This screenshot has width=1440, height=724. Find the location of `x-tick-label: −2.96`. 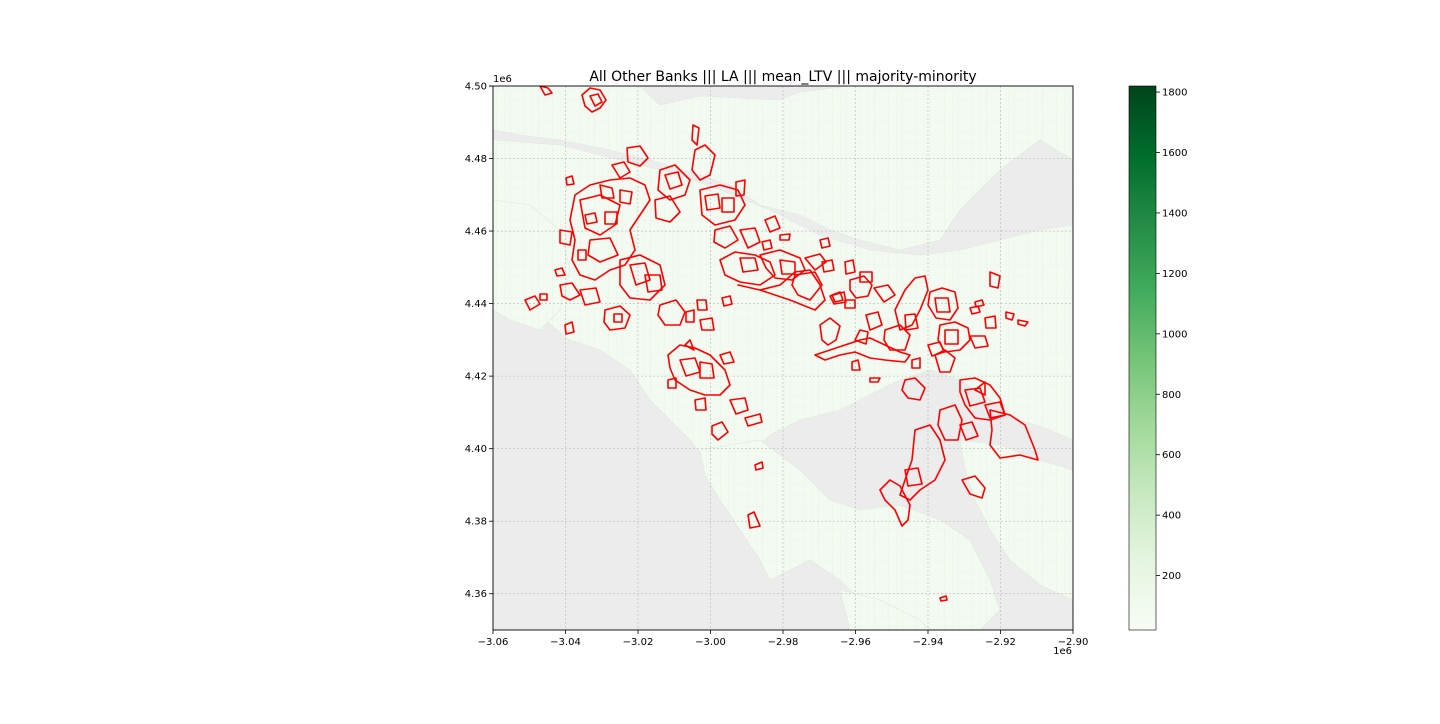

x-tick-label: −2.96 is located at coordinates (855, 642).